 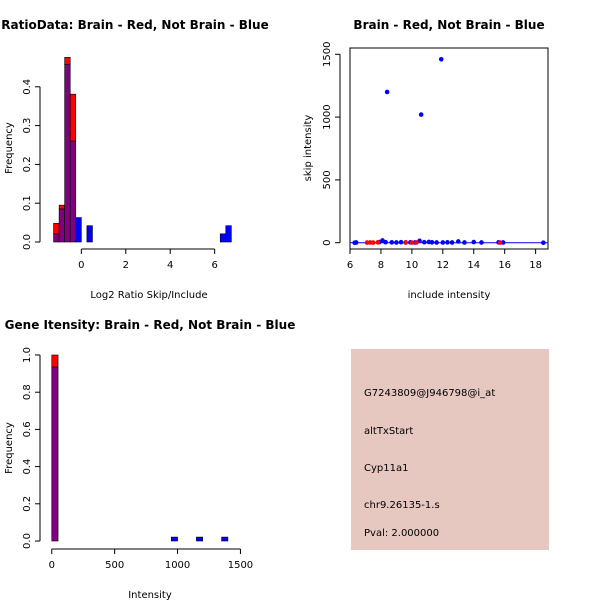 I want to click on ratio-histogram-ylabel: Frequency, so click(x=9, y=148).